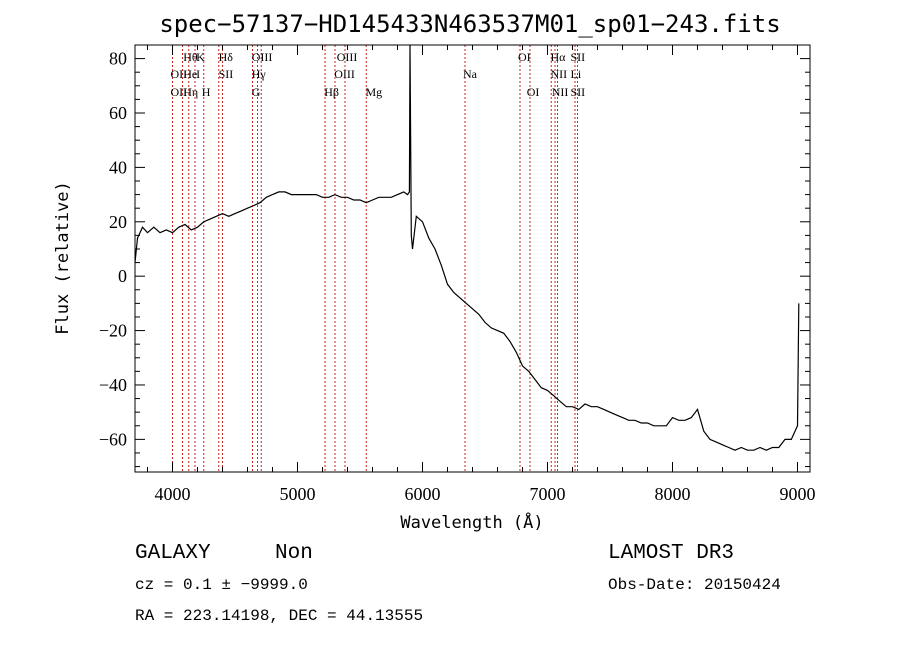 The height and width of the screenshot is (649, 900). Describe the element at coordinates (221, 585) in the screenshot. I see `redshift-text: cz = 0.1 ± −9999.0` at that location.